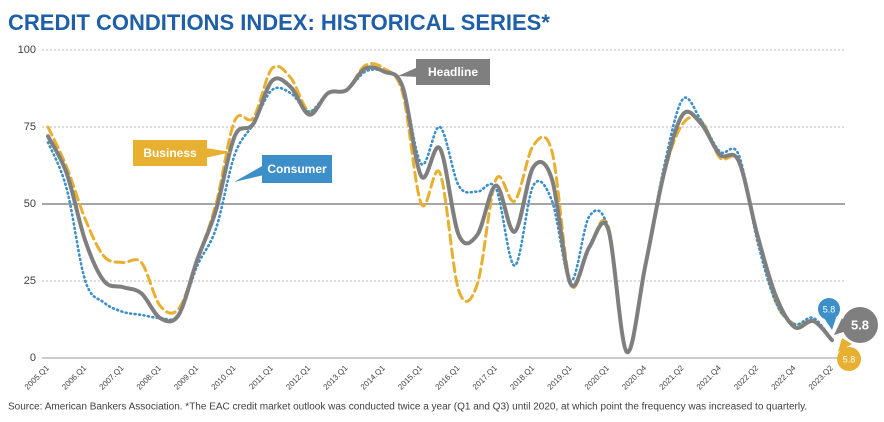 This screenshot has width=884, height=422. Describe the element at coordinates (186, 377) in the screenshot. I see `x-tick-label: 2009.Q1` at that location.